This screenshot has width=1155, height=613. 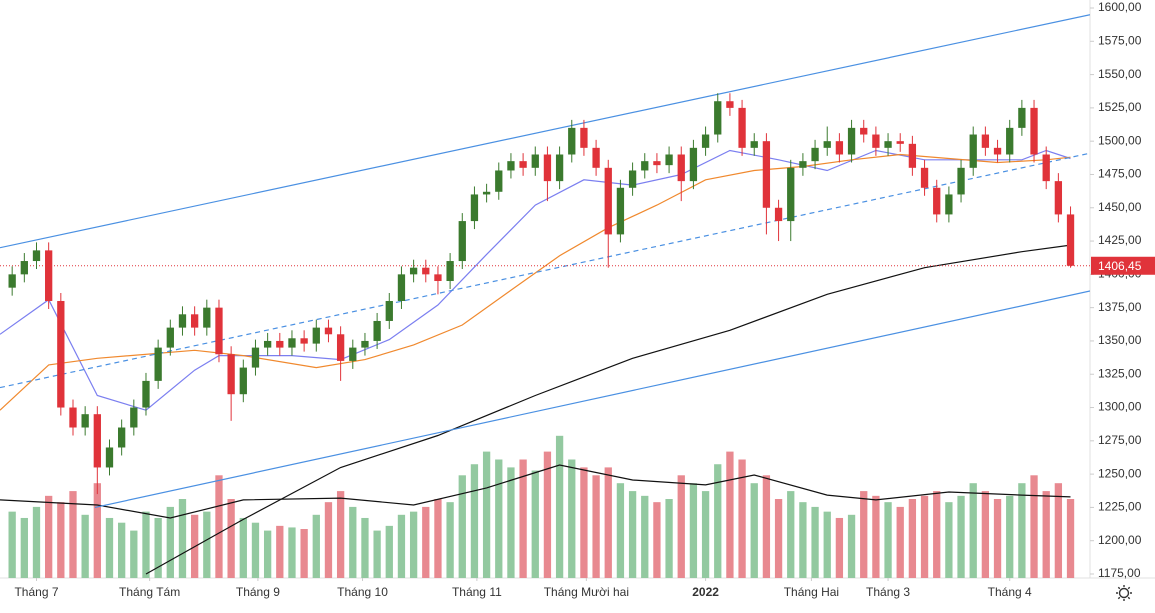 I want to click on settings-icon, so click(x=1124, y=593).